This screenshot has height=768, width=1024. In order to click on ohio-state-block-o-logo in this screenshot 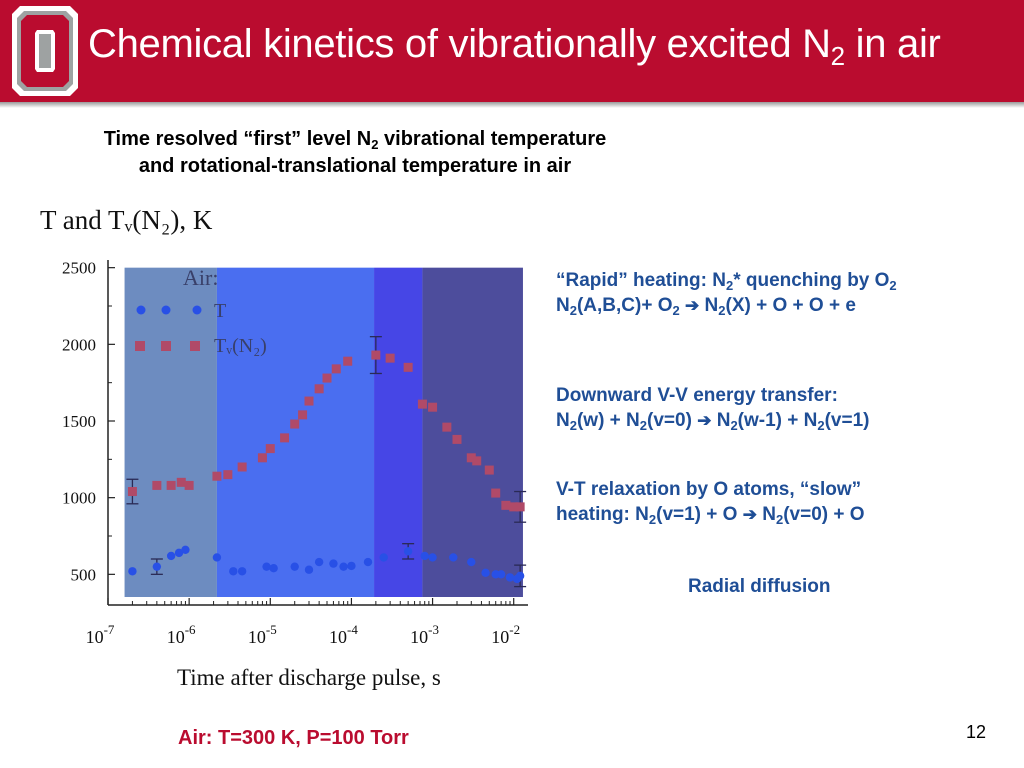, I will do `click(45, 51)`.